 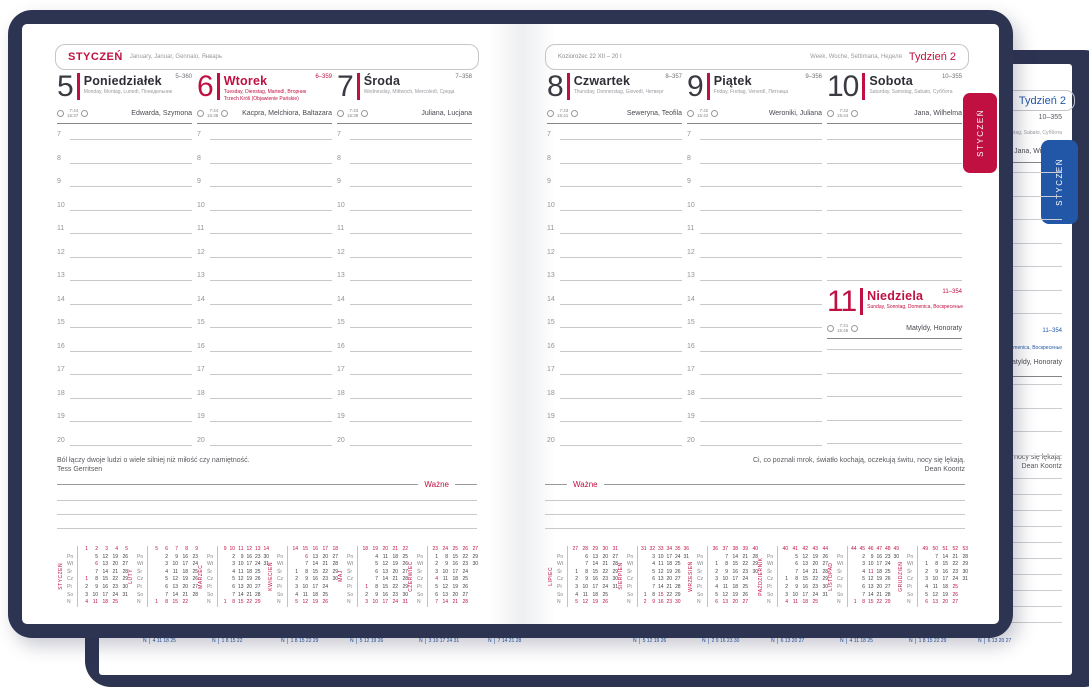 I want to click on sunday-row-label: N, so click(x=980, y=641).